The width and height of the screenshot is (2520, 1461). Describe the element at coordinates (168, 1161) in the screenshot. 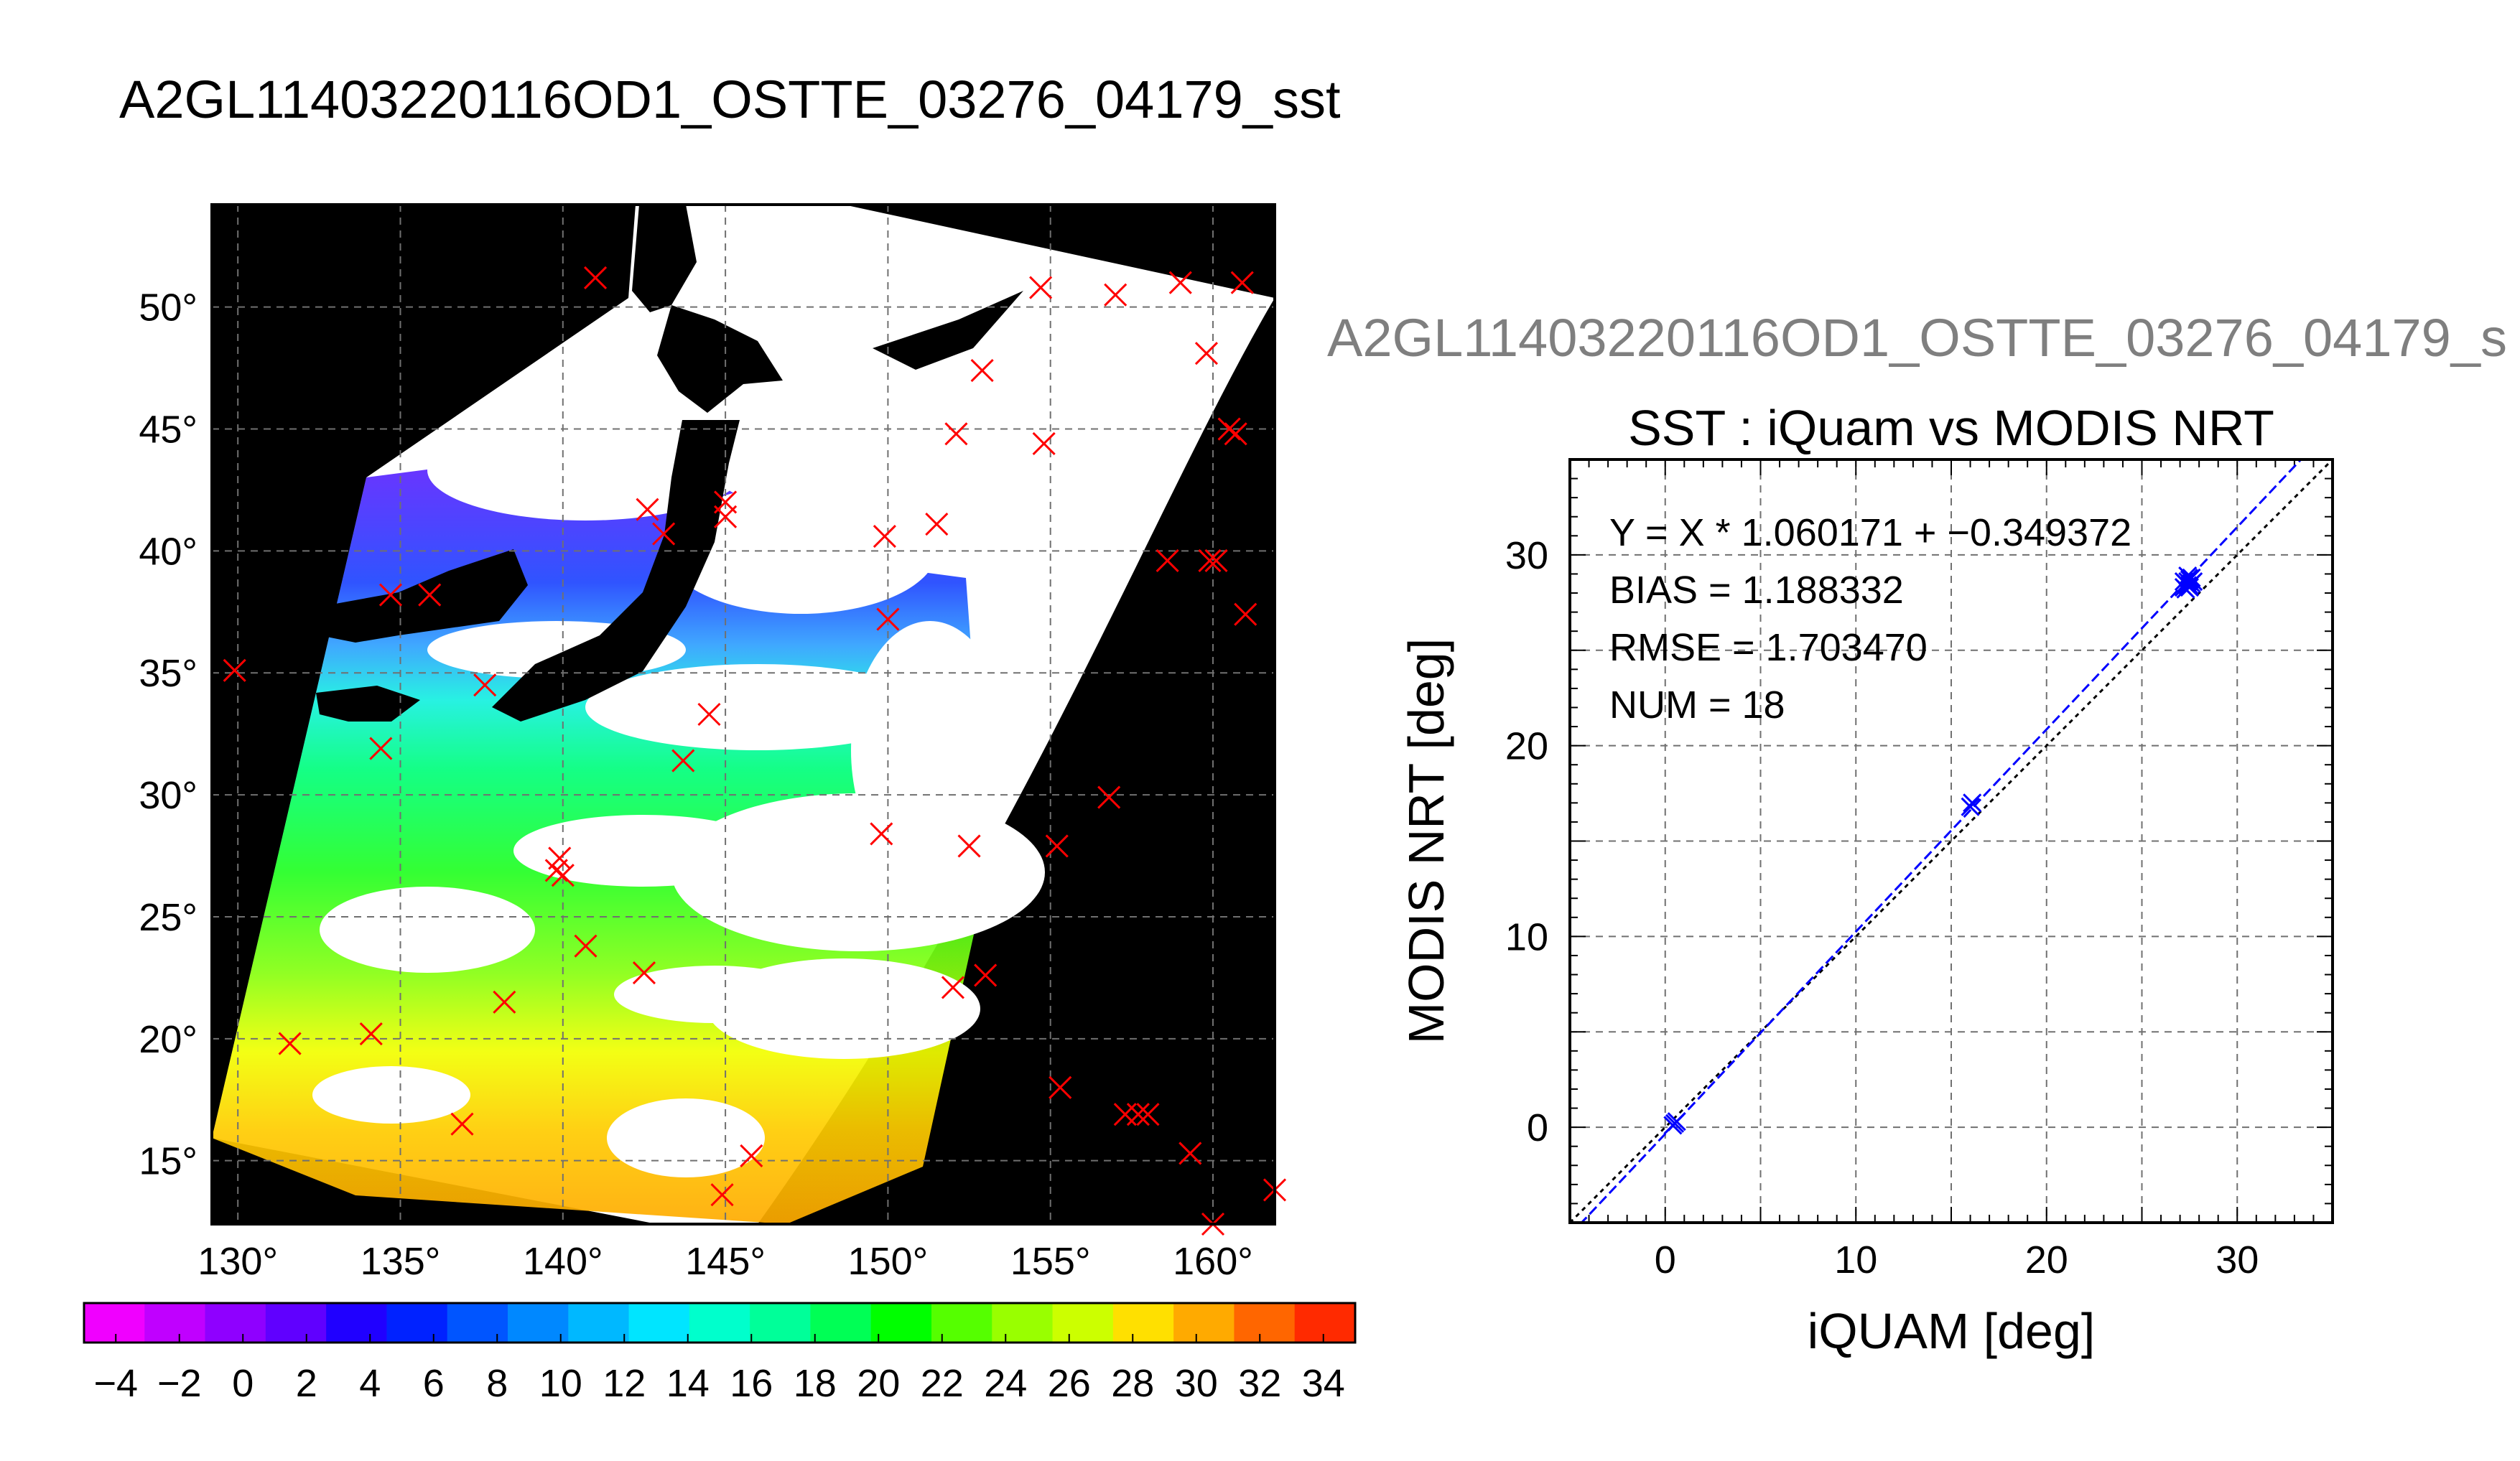

I see `map-lat-tick-label: 15°` at that location.